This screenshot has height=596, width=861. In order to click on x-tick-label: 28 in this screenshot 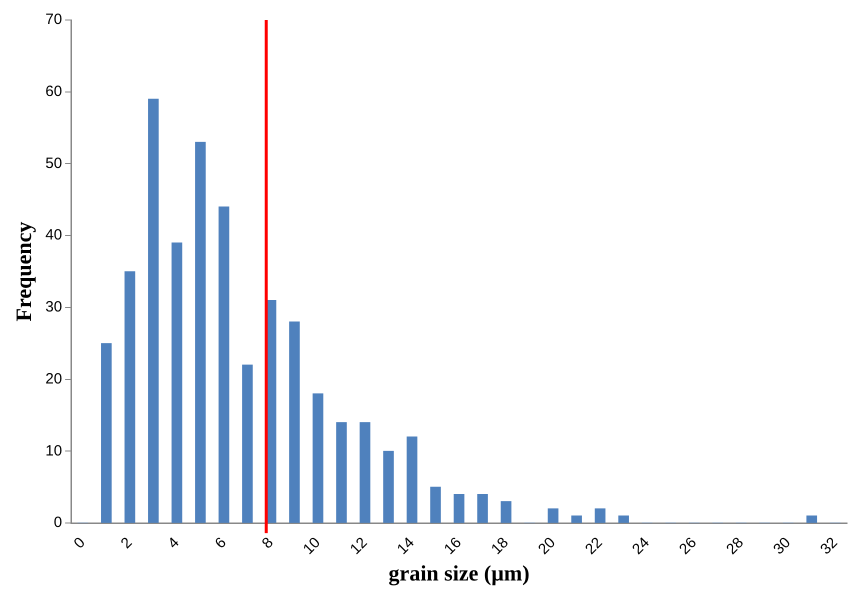, I will do `click(735, 546)`.